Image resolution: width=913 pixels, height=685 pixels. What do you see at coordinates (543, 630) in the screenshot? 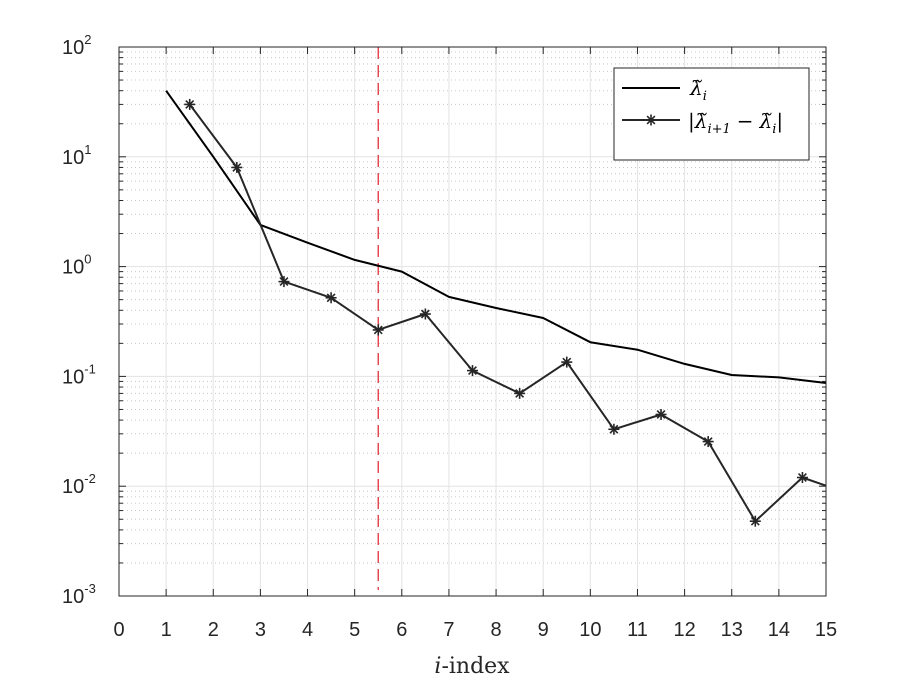
I see `x-tick-label: 9` at bounding box center [543, 630].